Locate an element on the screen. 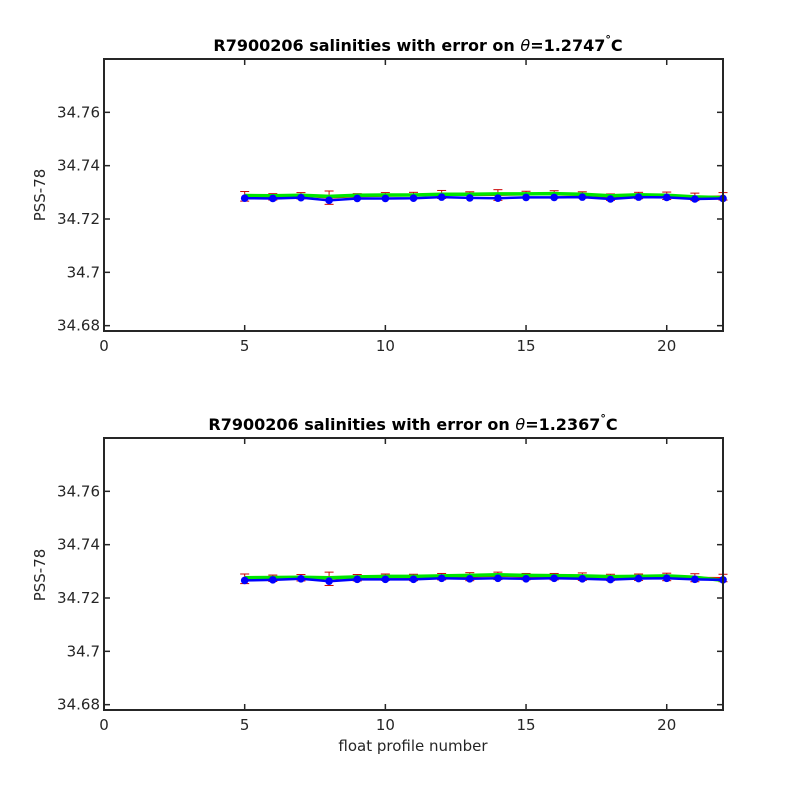  title-value: =1.2747 is located at coordinates (567, 45).